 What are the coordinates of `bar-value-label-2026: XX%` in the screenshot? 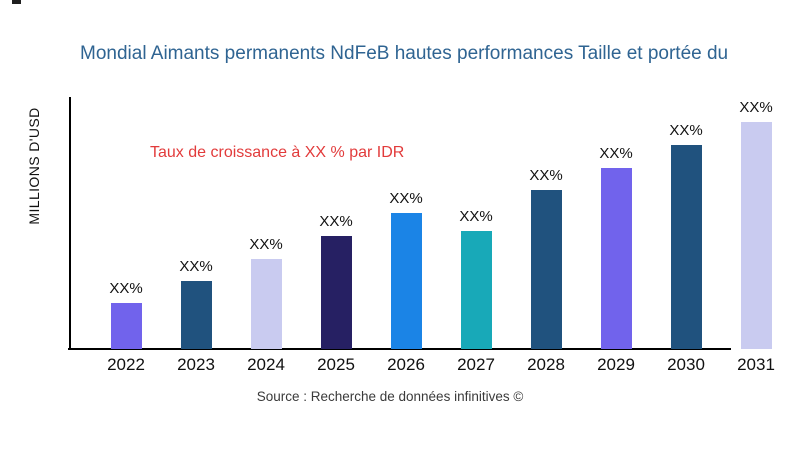 It's located at (406, 198).